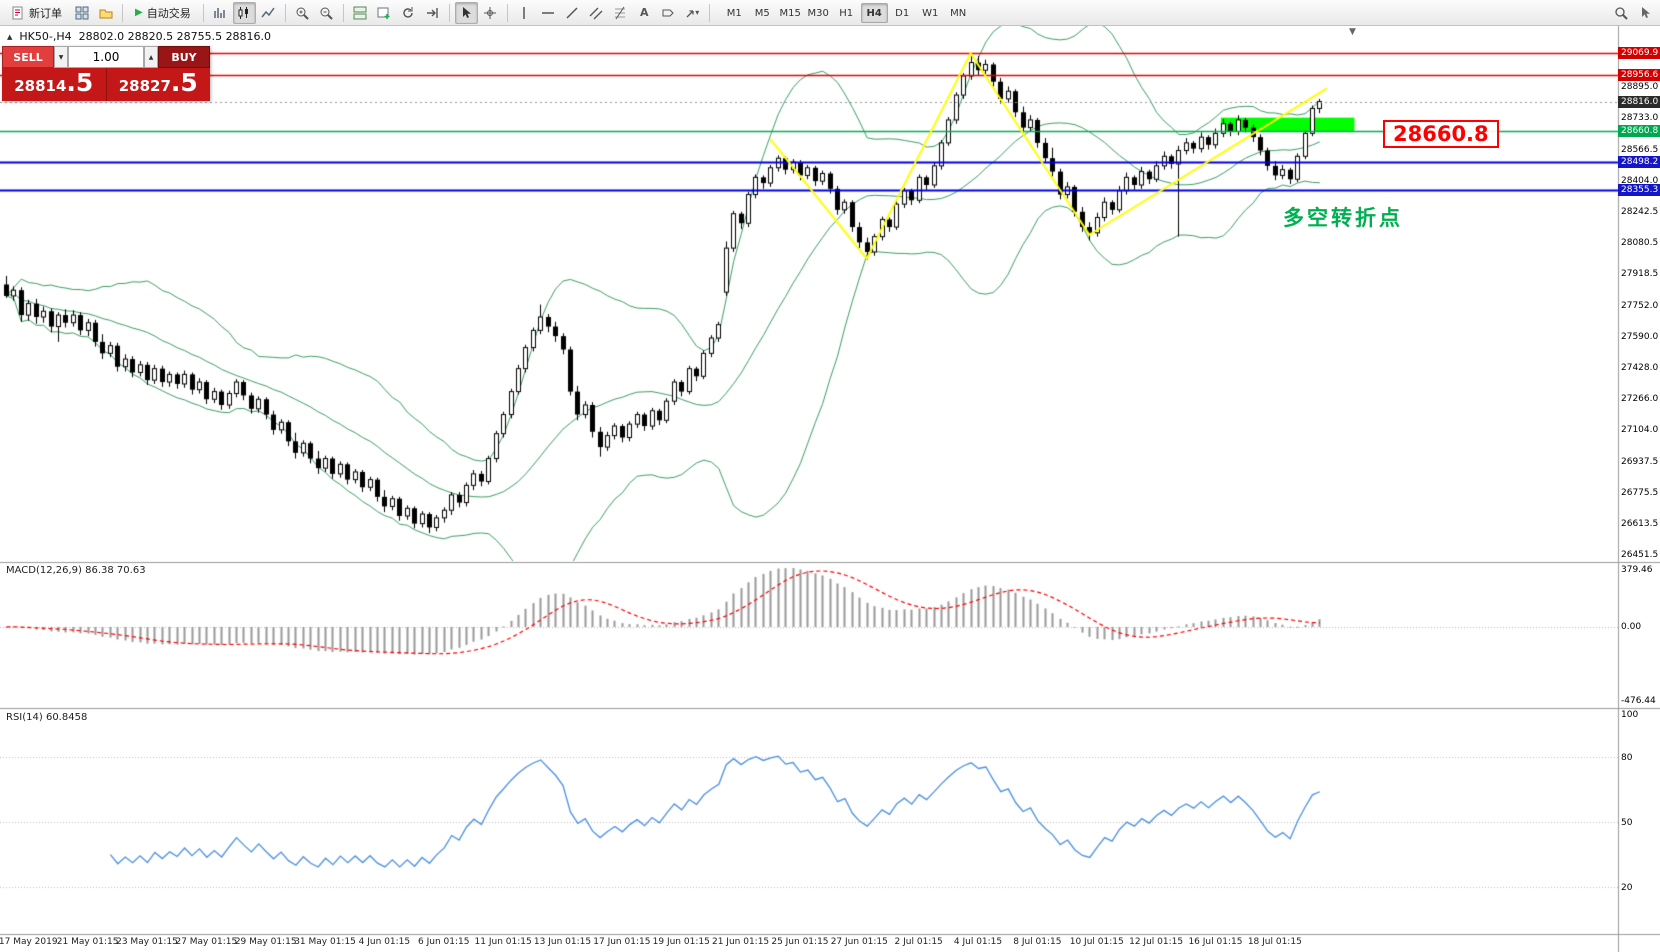  Describe the element at coordinates (1156, 942) in the screenshot. I see `time-axis-label: 12 Jul 01:15` at that location.